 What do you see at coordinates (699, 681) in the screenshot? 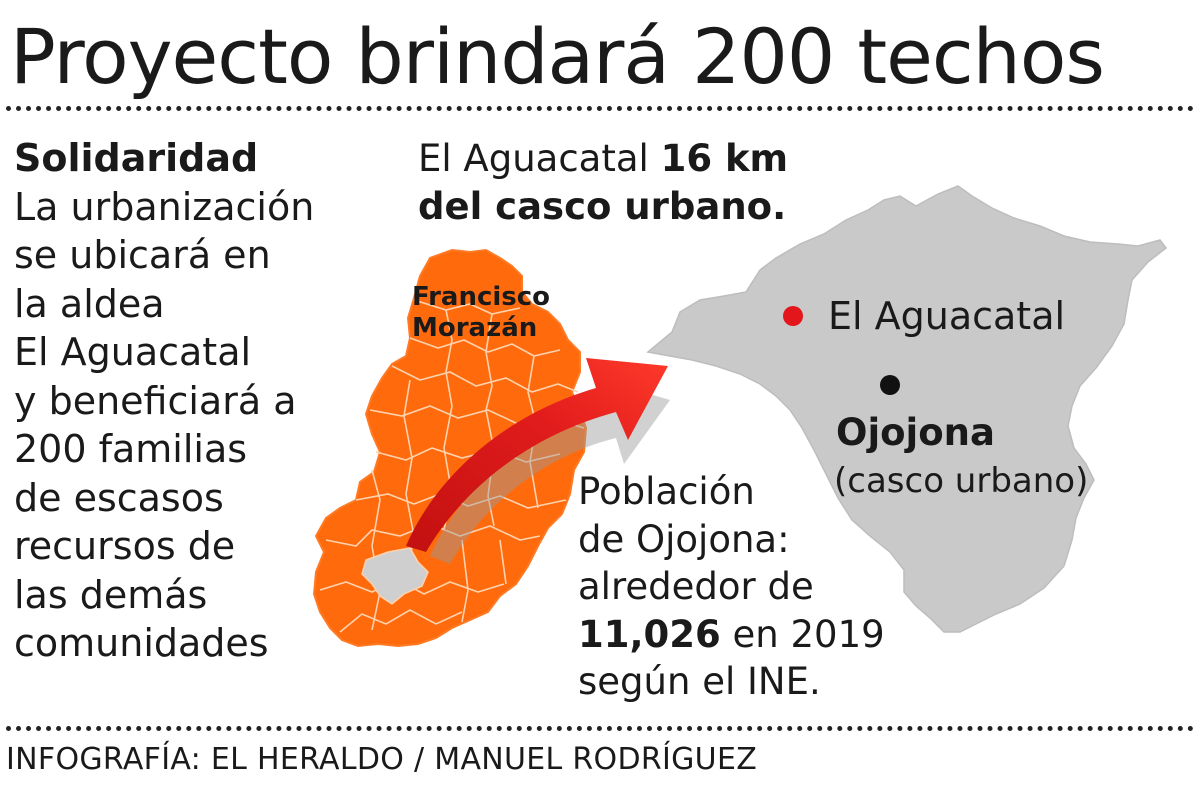
I see `population-source: según el INE.` at bounding box center [699, 681].